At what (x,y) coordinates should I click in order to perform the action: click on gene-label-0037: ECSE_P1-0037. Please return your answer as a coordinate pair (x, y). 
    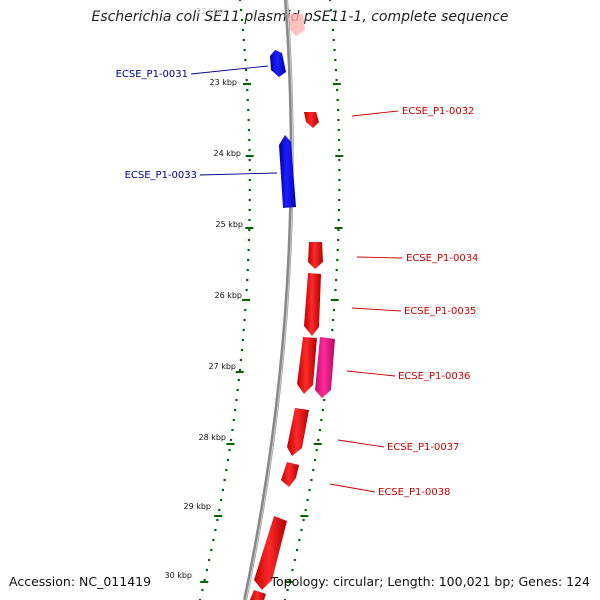
    Looking at the image, I should click on (423, 447).